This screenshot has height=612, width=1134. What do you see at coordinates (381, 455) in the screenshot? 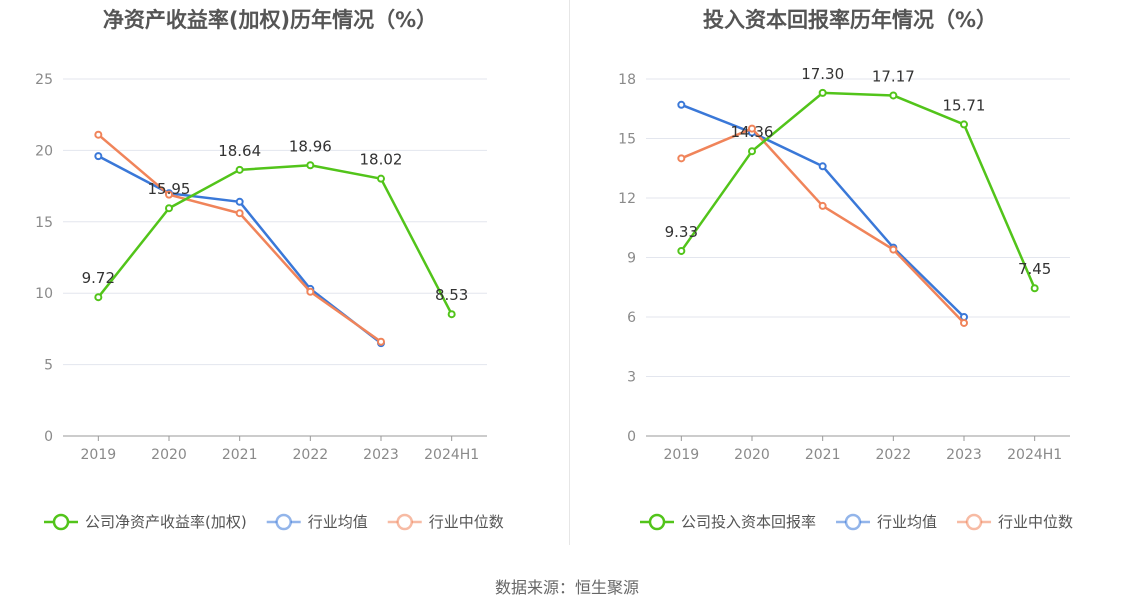
I see `left-x-tick-label: 2023` at bounding box center [381, 455].